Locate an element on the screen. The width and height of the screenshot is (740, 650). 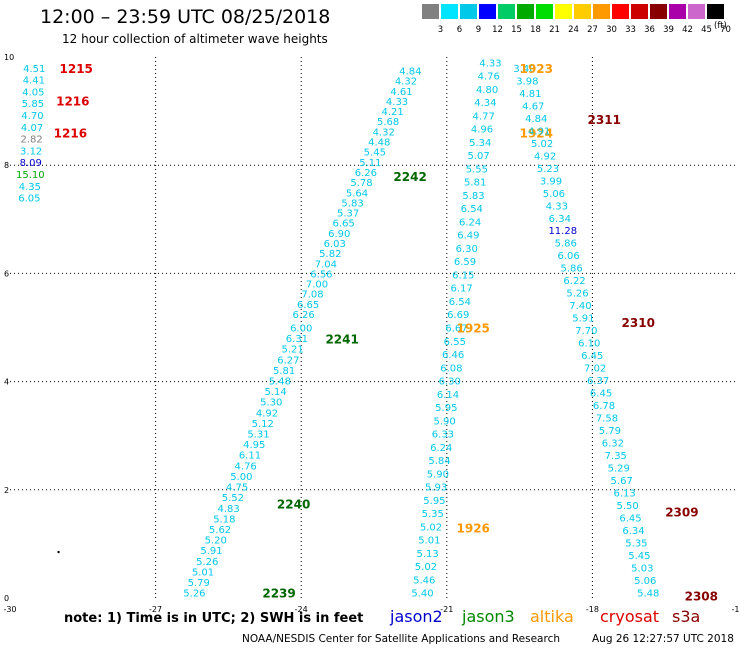
swh-value: 5.00 is located at coordinates (241, 477).